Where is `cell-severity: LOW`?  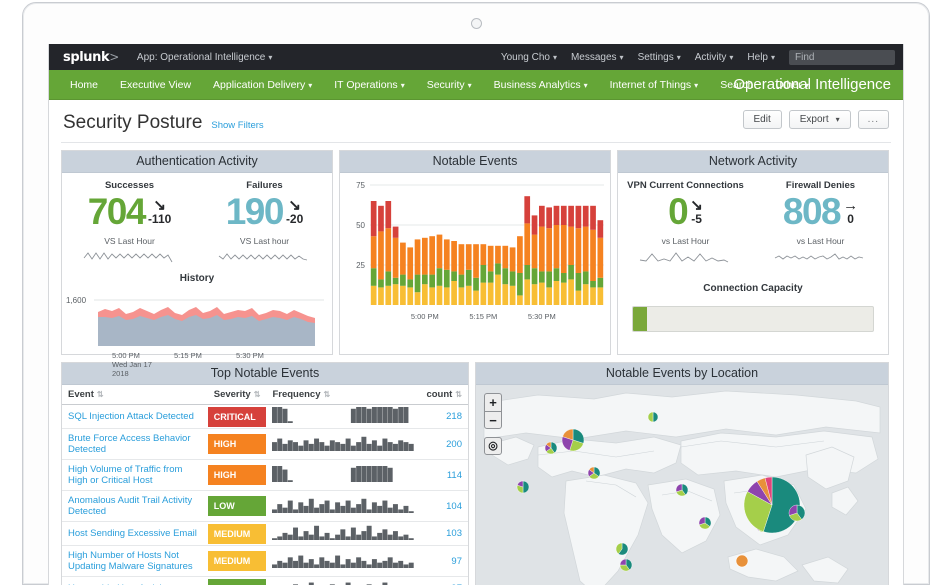
cell-severity: LOW is located at coordinates (237, 506).